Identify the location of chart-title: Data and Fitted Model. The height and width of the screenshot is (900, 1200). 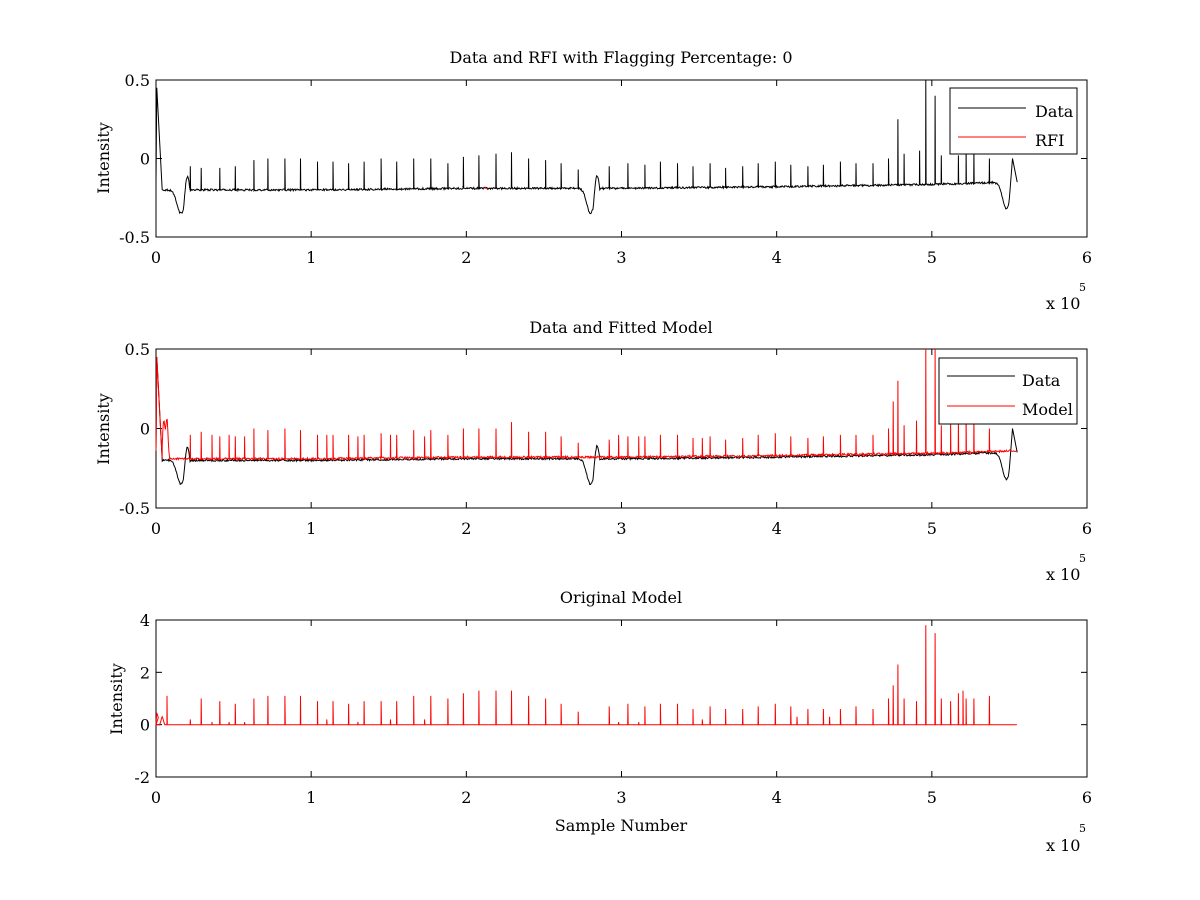
(620, 327).